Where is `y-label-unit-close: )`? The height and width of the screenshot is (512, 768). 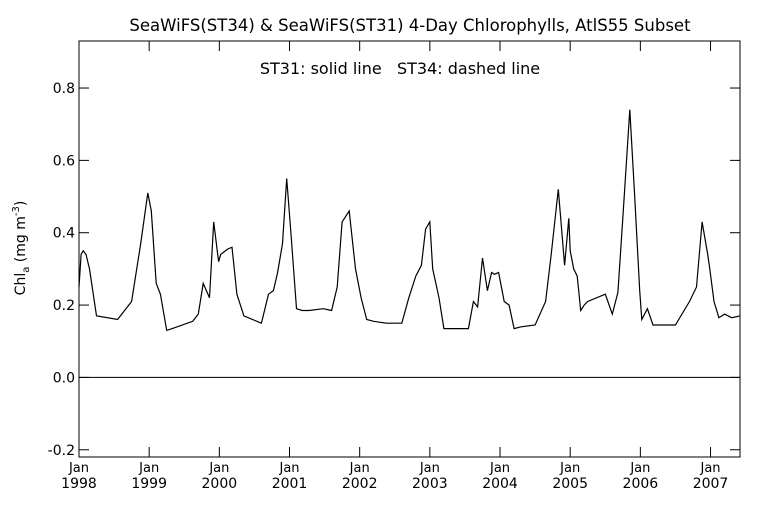 y-label-unit-close: ) is located at coordinates (21, 203).